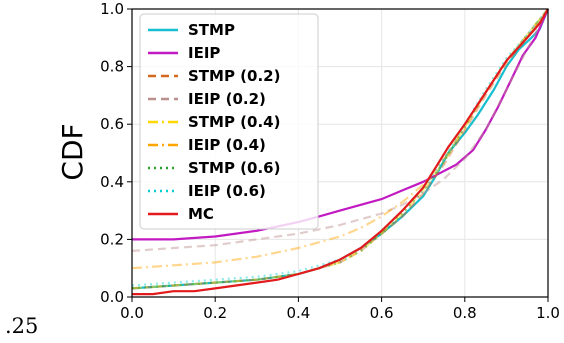 The height and width of the screenshot is (343, 564). I want to click on legend-label: STMP (0.2), so click(234, 76).